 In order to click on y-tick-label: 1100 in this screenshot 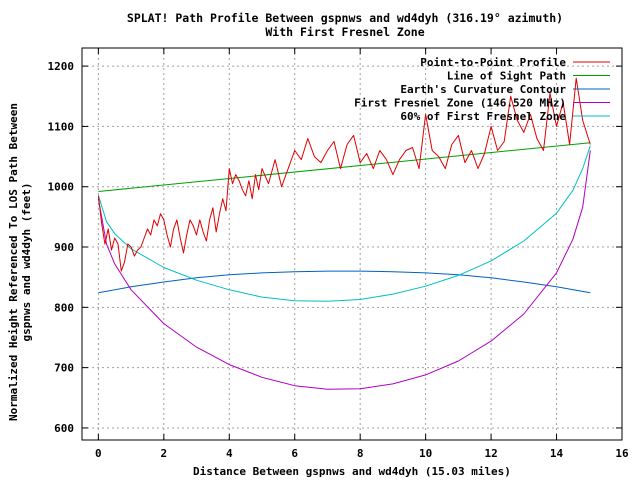, I will do `click(61, 126)`.